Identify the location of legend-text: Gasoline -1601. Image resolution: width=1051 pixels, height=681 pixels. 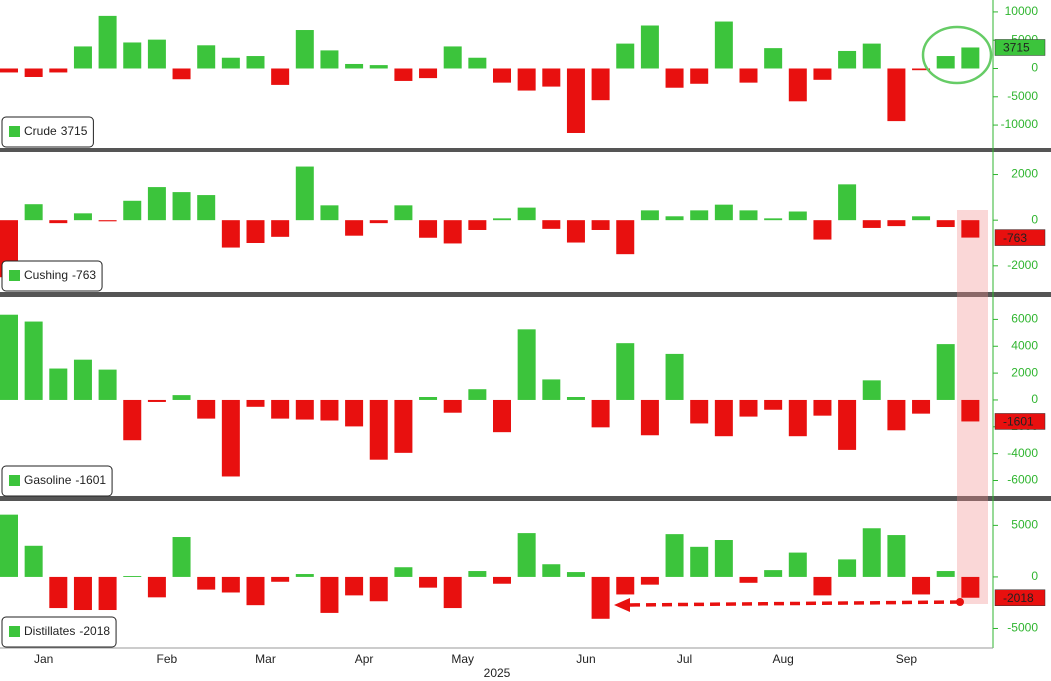
(65, 480).